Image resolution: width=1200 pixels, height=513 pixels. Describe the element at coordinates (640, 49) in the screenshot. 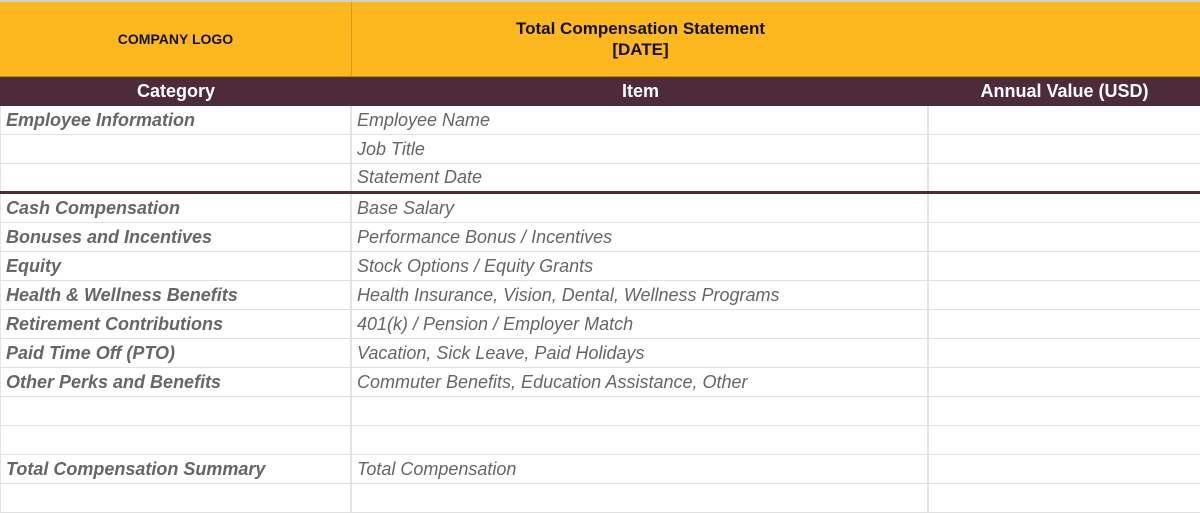

I see `statement-date: [DATE]` at that location.